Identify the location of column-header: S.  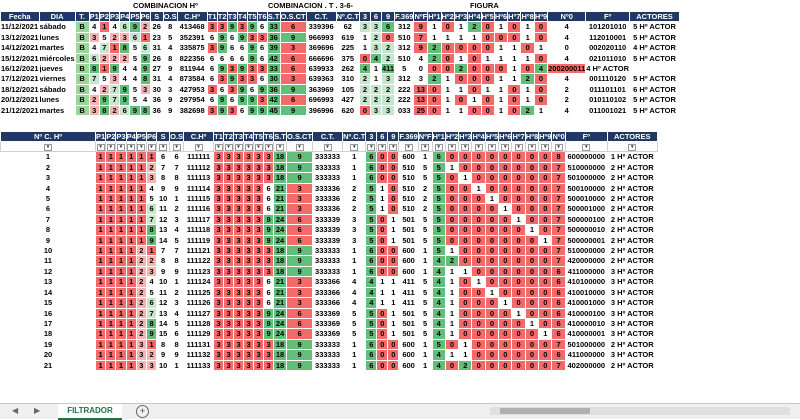
(156, 16).